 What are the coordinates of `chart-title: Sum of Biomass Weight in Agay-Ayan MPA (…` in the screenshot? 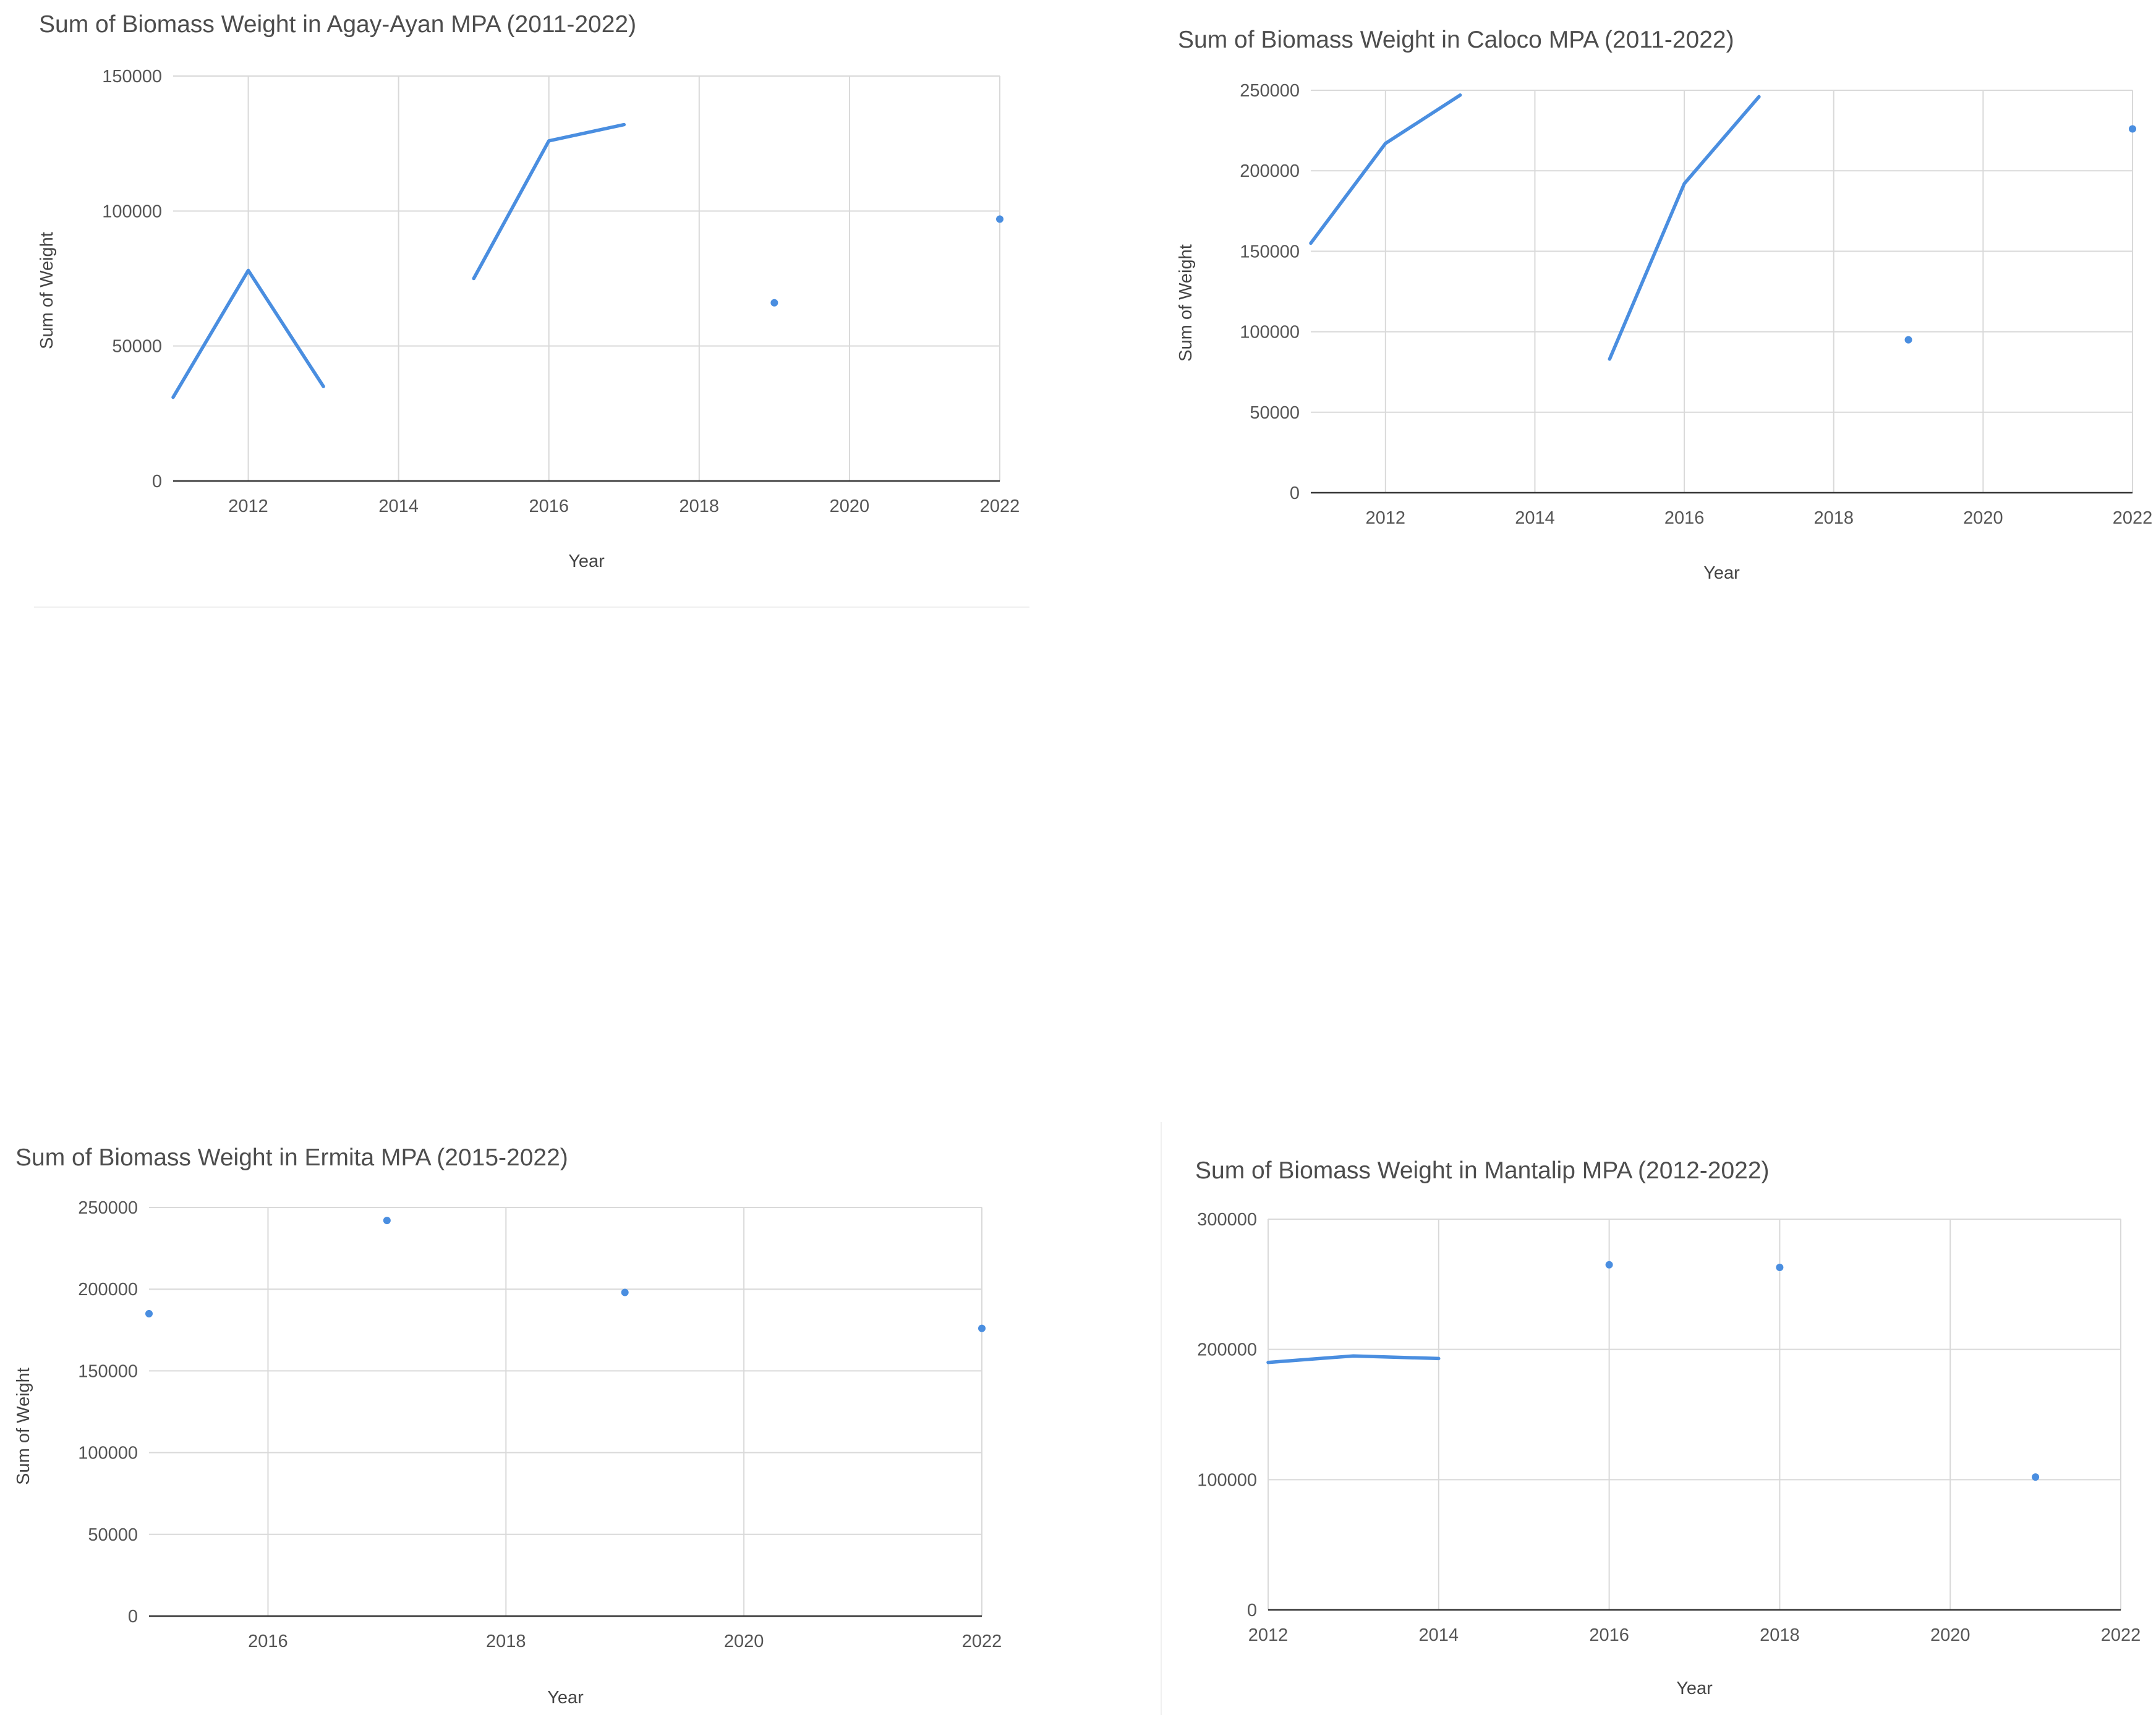 It's located at (337, 24).